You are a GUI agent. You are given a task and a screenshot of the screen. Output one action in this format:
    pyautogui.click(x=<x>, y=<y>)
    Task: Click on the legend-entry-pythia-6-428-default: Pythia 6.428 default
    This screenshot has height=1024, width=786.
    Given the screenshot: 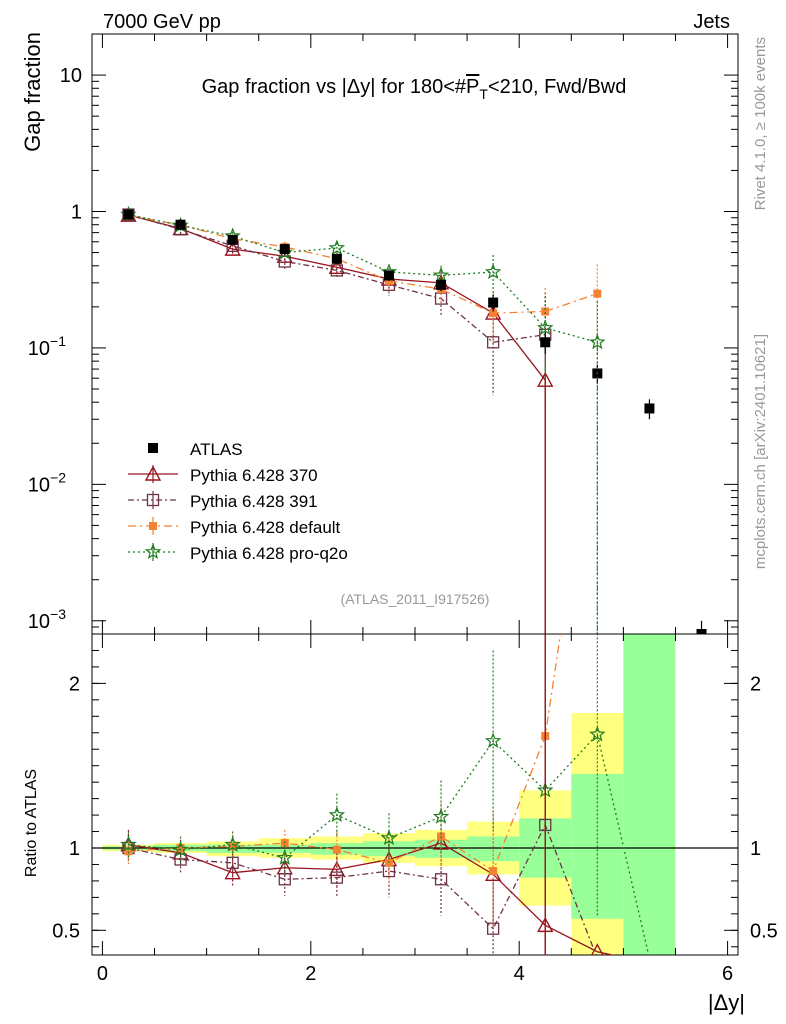 What is the action you would take?
    pyautogui.click(x=234, y=527)
    